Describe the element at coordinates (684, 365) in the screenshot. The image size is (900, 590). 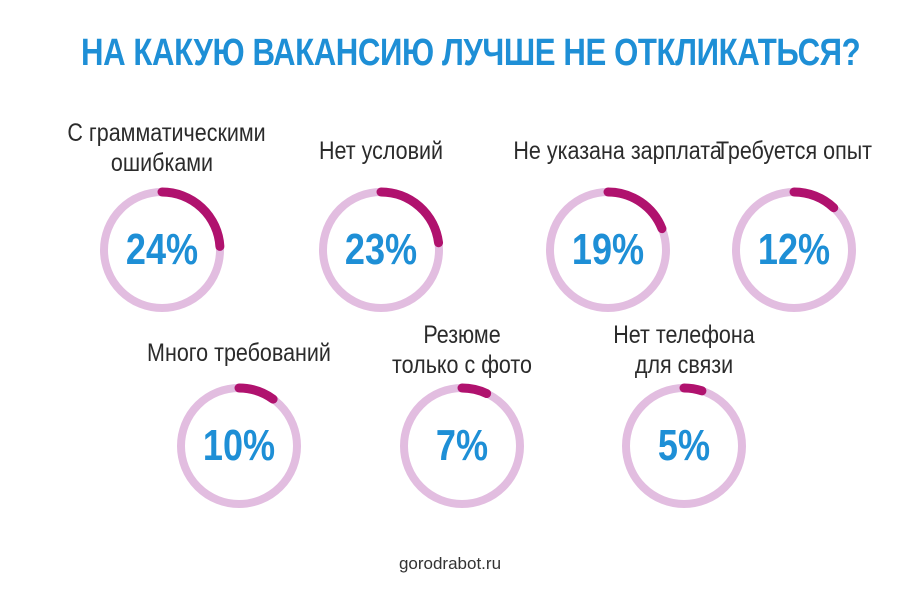
I see `item-label-line: для связи` at that location.